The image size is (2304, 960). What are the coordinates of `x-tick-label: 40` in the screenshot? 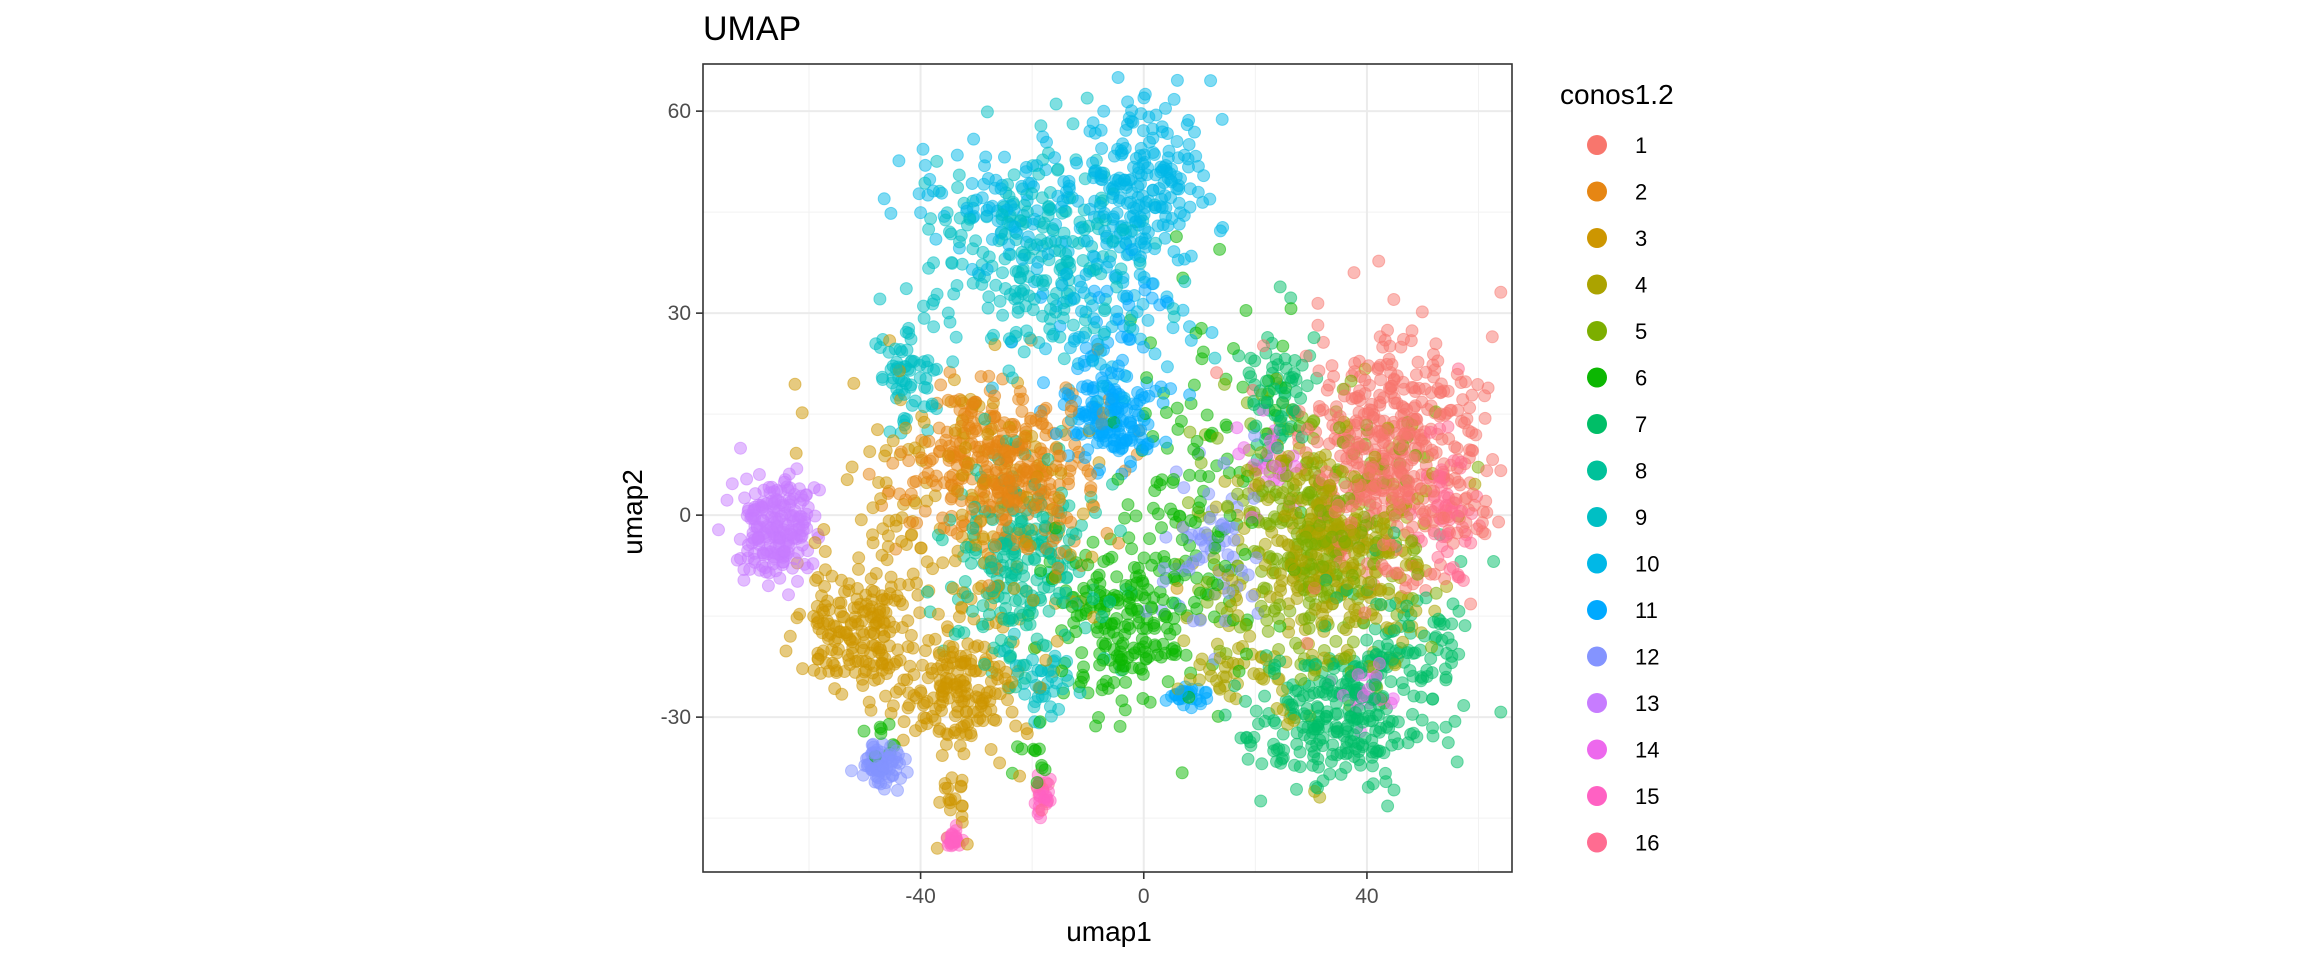 It's located at (1366, 896).